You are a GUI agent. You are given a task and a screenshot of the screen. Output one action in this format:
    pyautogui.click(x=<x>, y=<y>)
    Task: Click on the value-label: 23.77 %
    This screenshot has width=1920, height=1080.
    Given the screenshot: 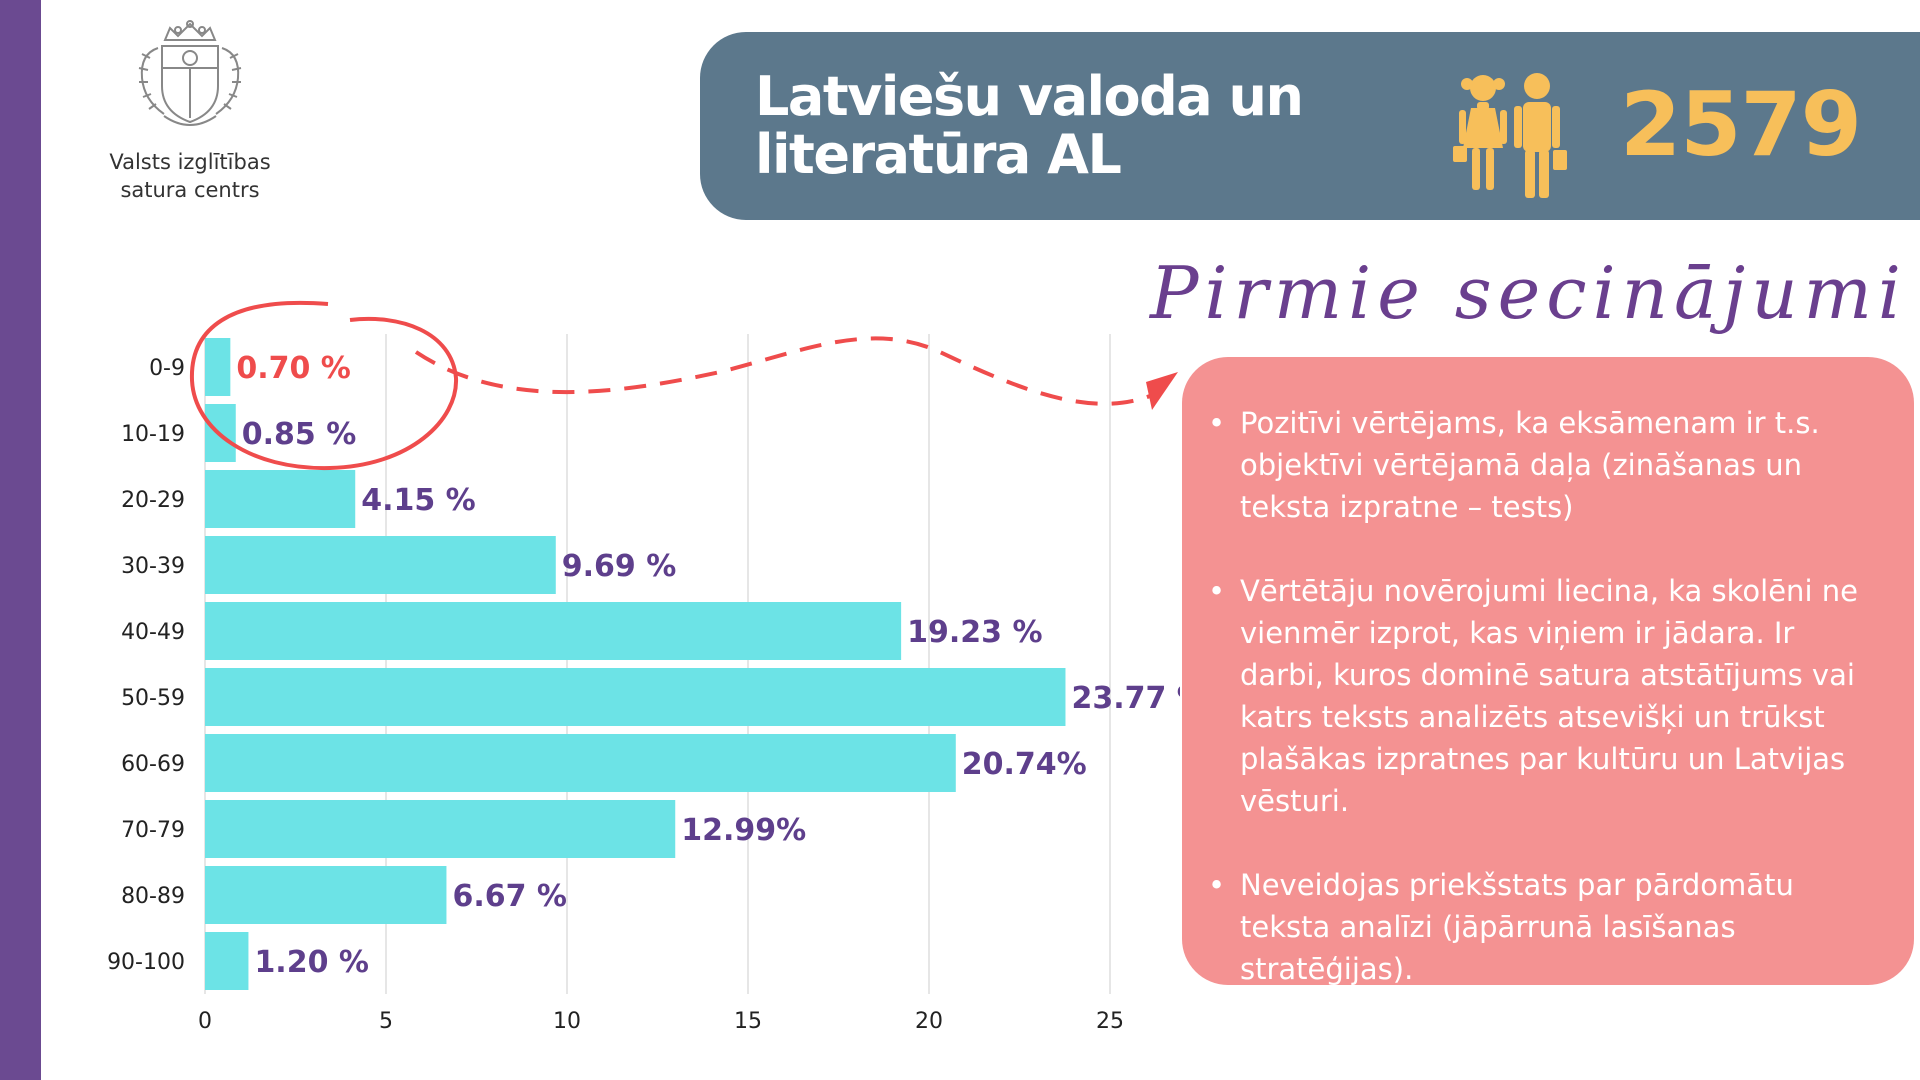 What is the action you would take?
    pyautogui.click(x=1125, y=698)
    